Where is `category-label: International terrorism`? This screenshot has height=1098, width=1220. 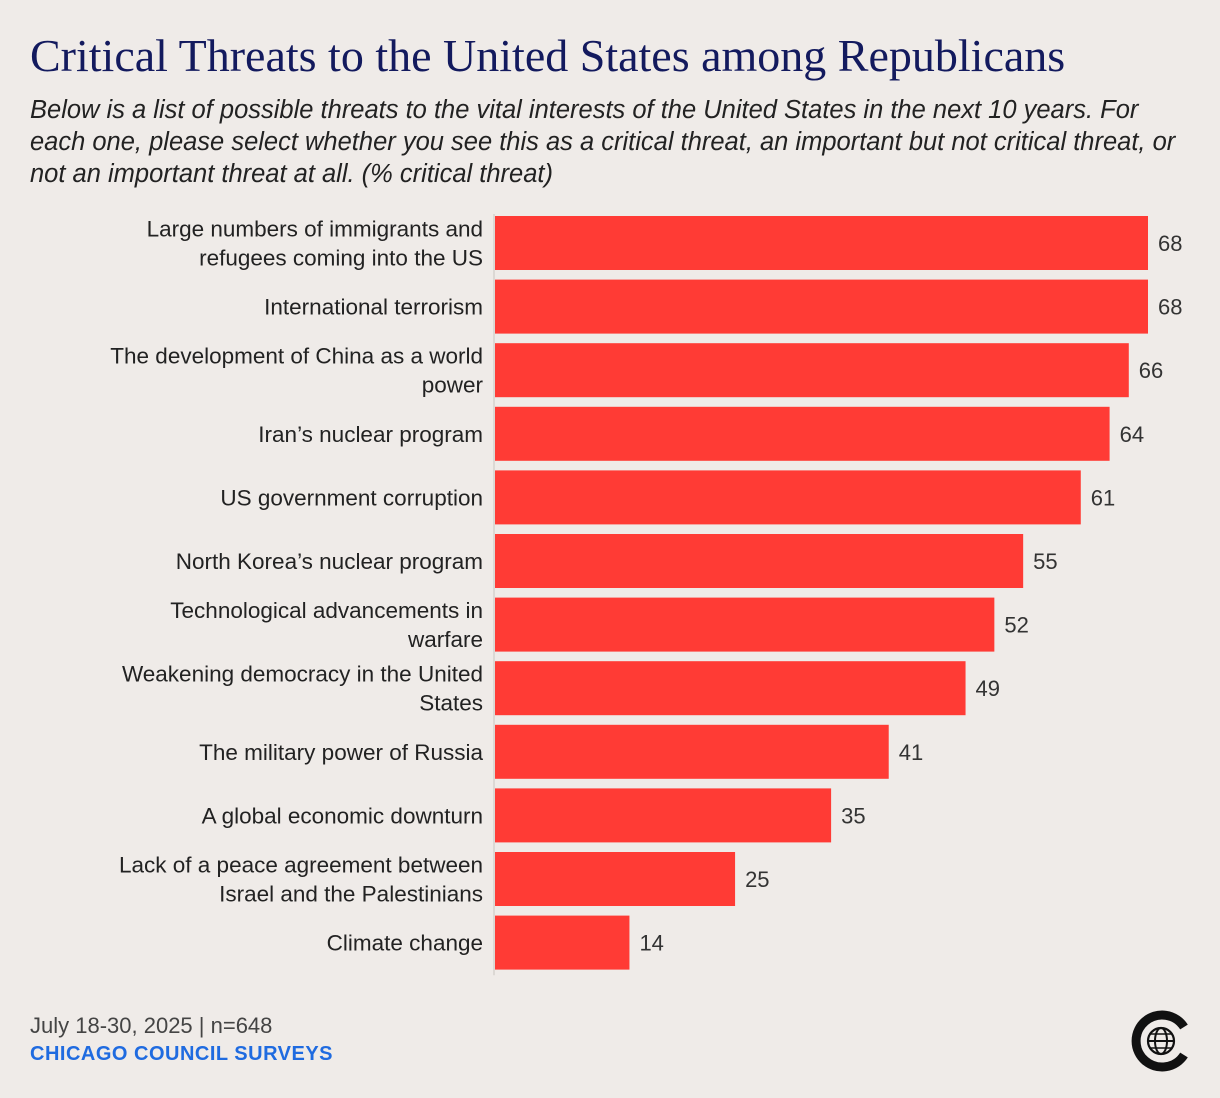
category-label: International terrorism is located at coordinates (373, 307).